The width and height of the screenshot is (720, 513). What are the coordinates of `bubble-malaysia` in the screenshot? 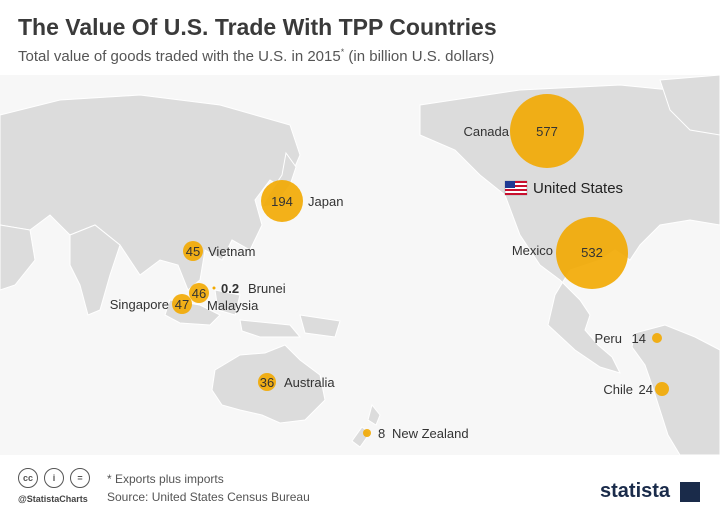 It's located at (199, 293).